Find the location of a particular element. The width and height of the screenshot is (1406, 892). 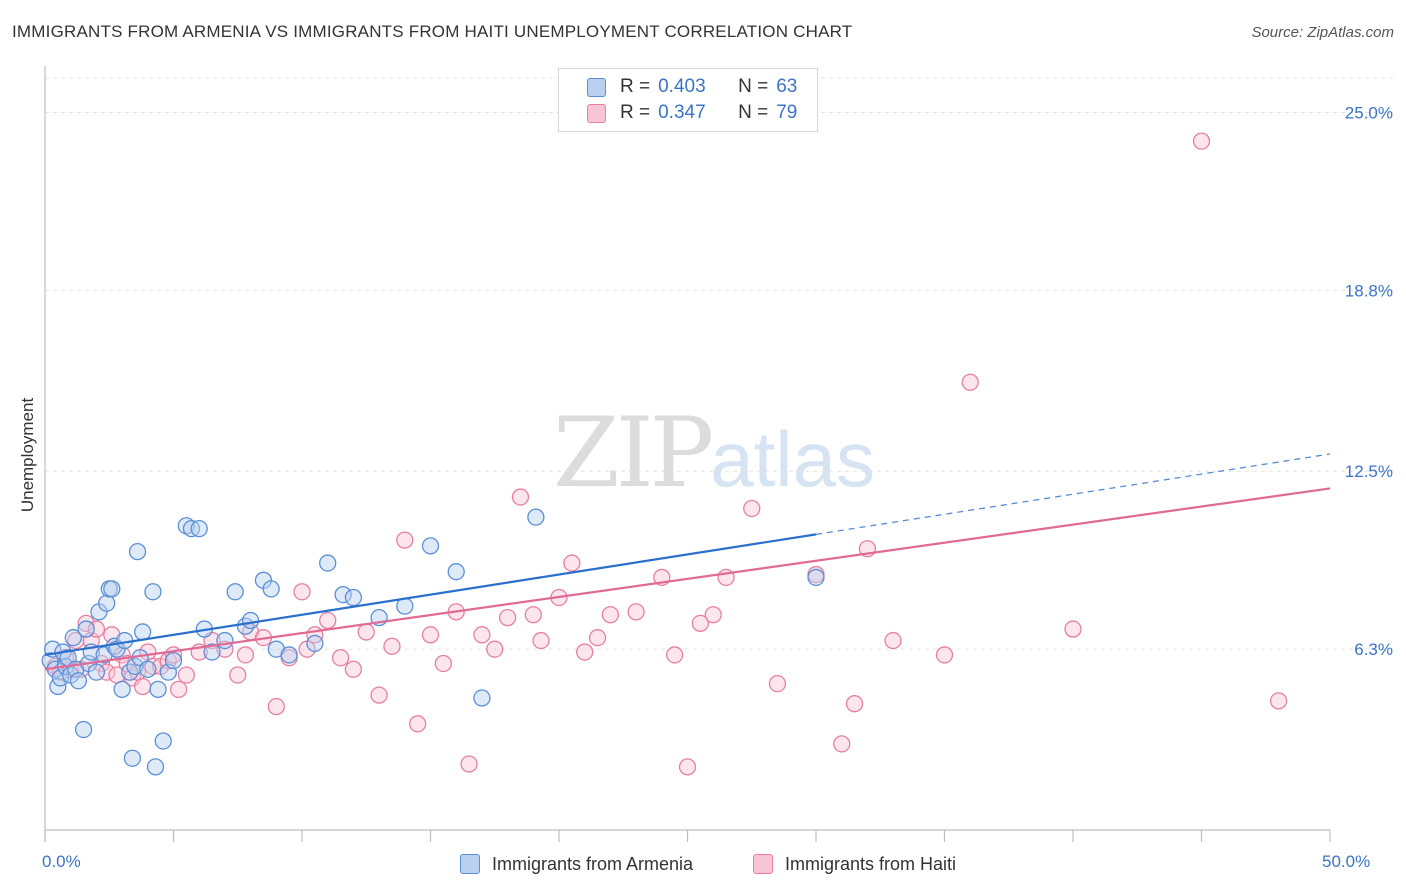

haiti-n-value: 79 is located at coordinates (787, 112).